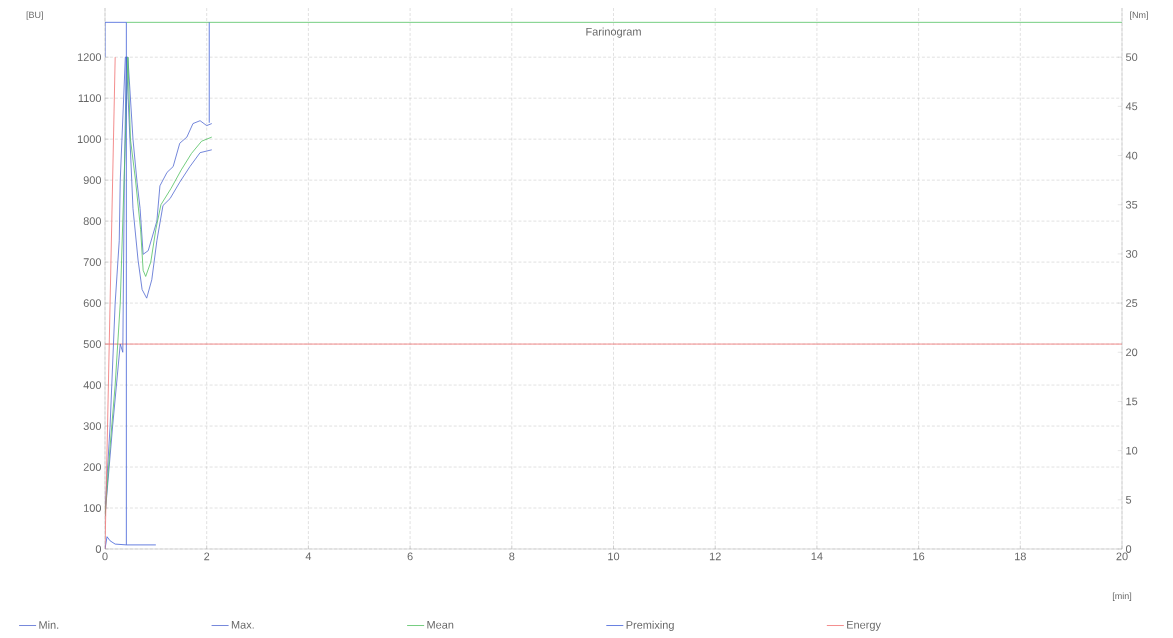 The image size is (1173, 638). Describe the element at coordinates (92, 344) in the screenshot. I see `y-tick-label: 500` at that location.